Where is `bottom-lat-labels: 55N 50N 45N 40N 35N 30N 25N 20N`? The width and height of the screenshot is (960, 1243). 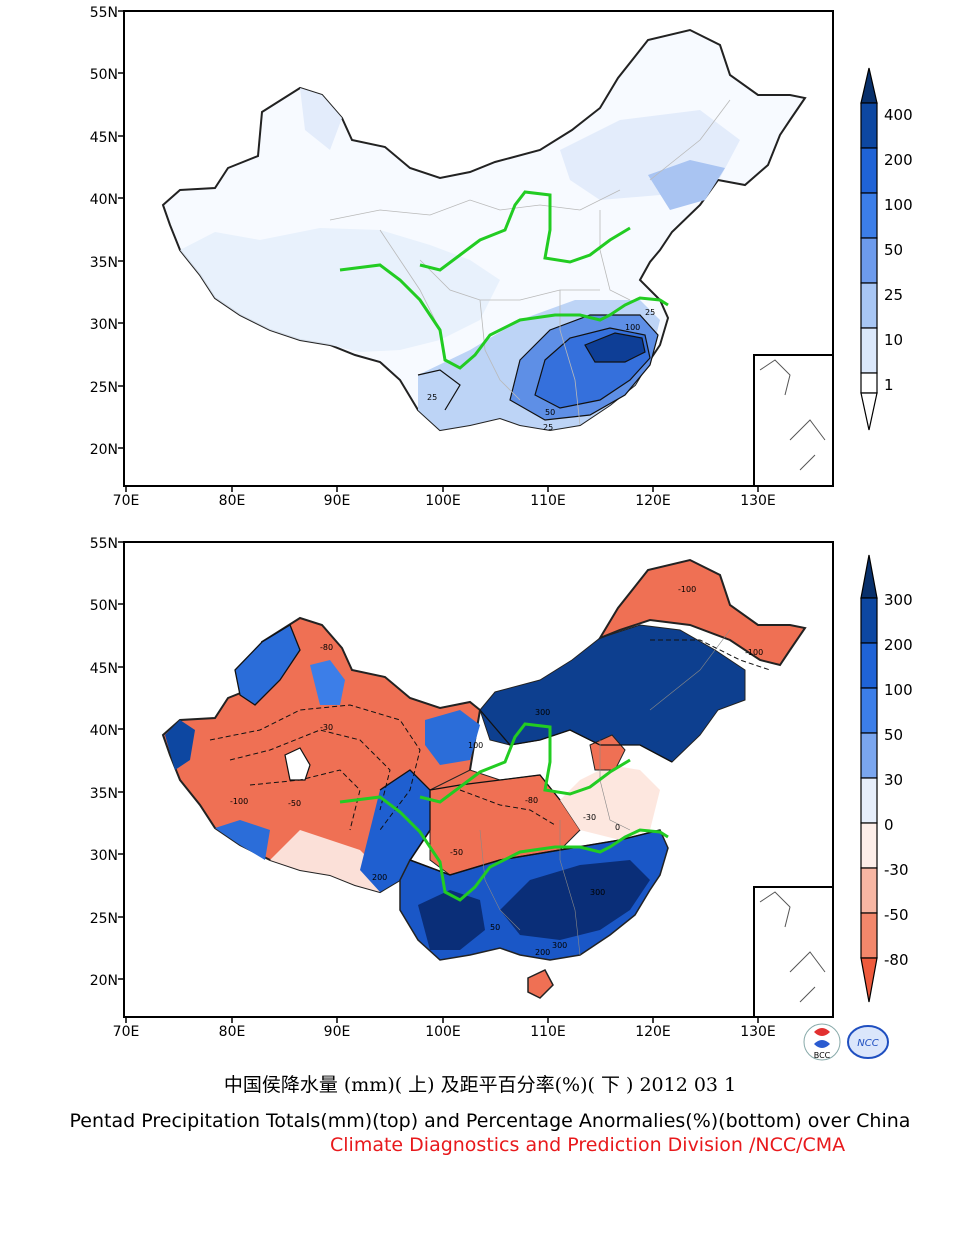 bottom-lat-labels: 55N 50N 45N 40N 35N 30N 25N 20N is located at coordinates (104, 762).